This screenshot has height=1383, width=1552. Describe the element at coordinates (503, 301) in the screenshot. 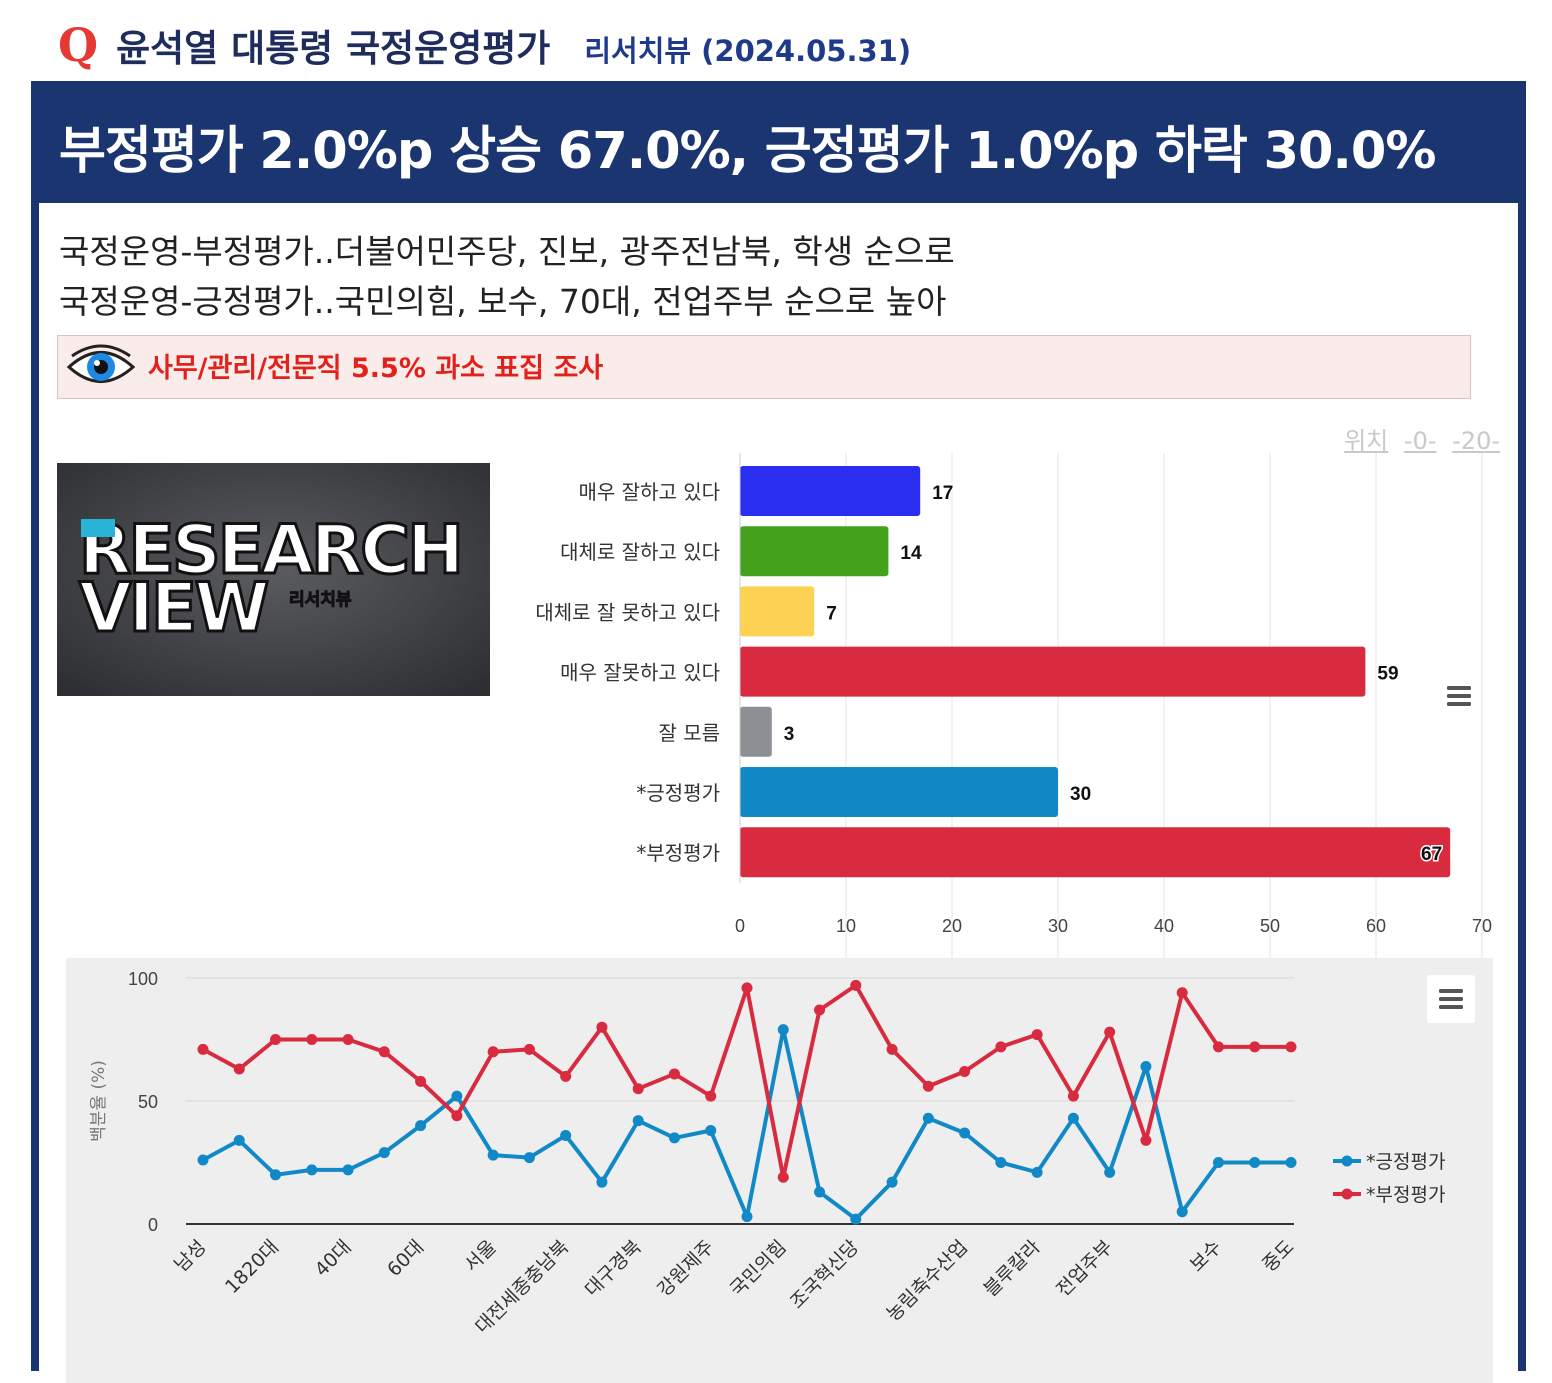

I see `summary-line-2: 국정운영-긍정평가..국민의힘, 보수, 70대, 전업주부 순으로 높아` at that location.